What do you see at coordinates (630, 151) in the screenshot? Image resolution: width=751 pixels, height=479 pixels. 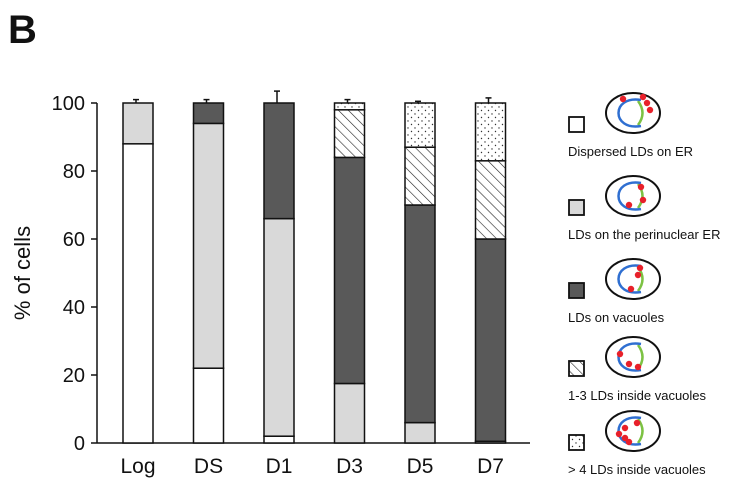 I see `legend-label: Dispersed LDs on ER` at bounding box center [630, 151].